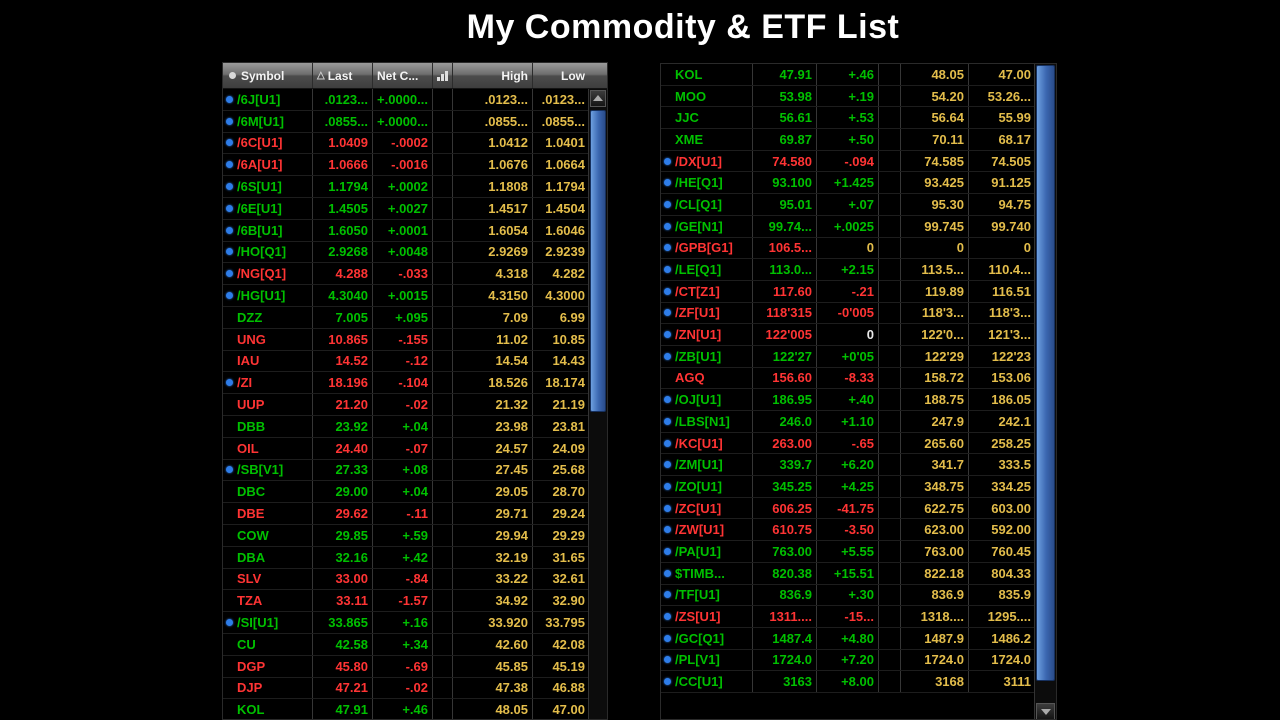 The width and height of the screenshot is (1280, 720). I want to click on table-row: UNG 10.865 -.155 11.02 10.85, so click(415, 339).